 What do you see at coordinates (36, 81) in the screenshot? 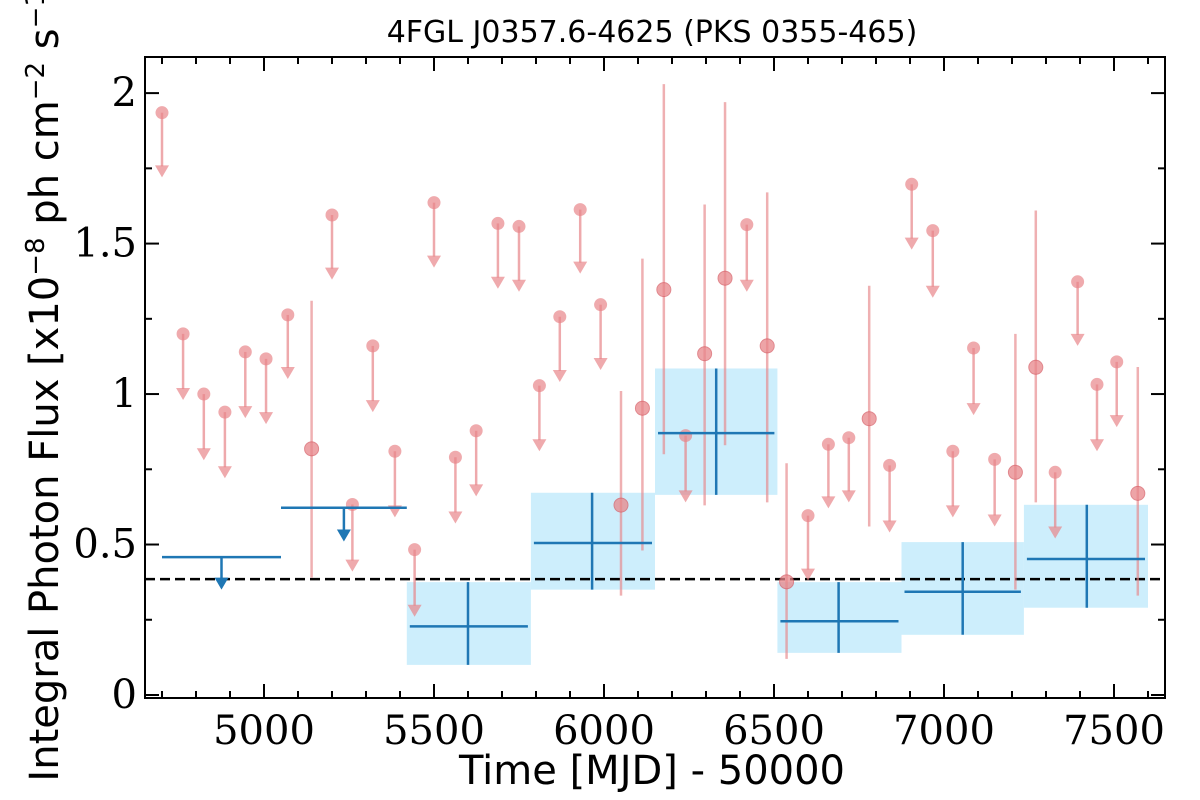
I see `y-label-exp2: −2` at bounding box center [36, 81].